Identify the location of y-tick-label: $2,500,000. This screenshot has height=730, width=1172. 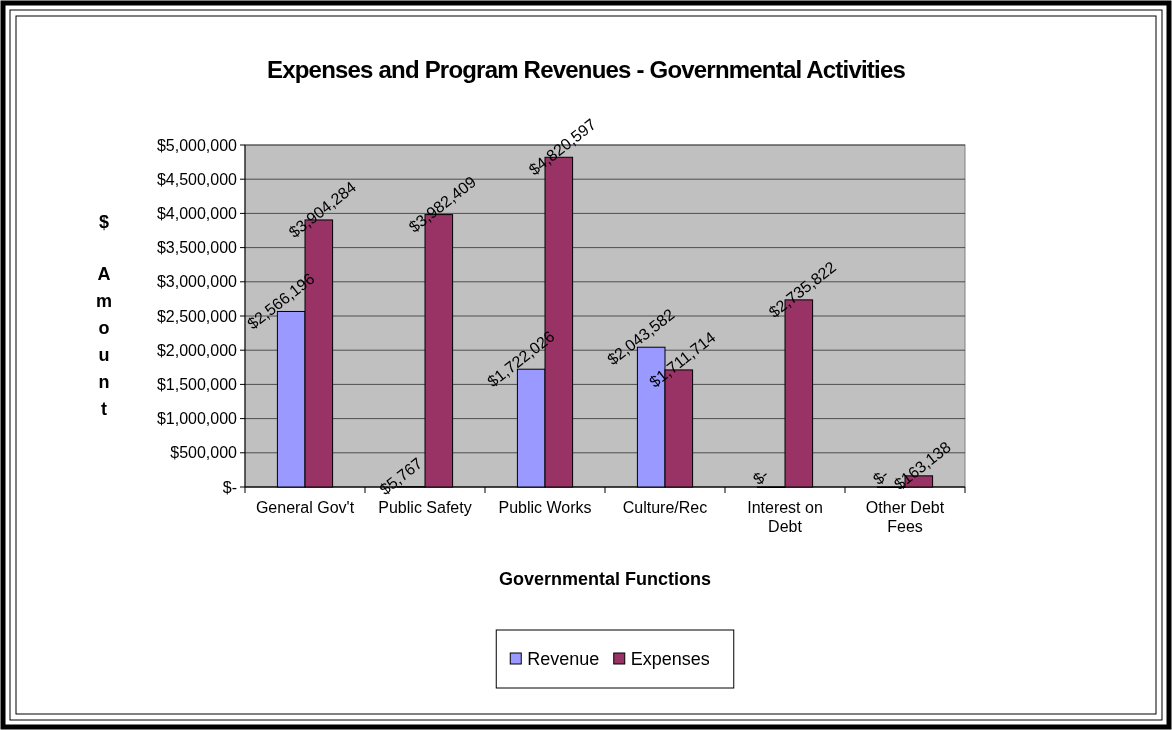
(197, 316).